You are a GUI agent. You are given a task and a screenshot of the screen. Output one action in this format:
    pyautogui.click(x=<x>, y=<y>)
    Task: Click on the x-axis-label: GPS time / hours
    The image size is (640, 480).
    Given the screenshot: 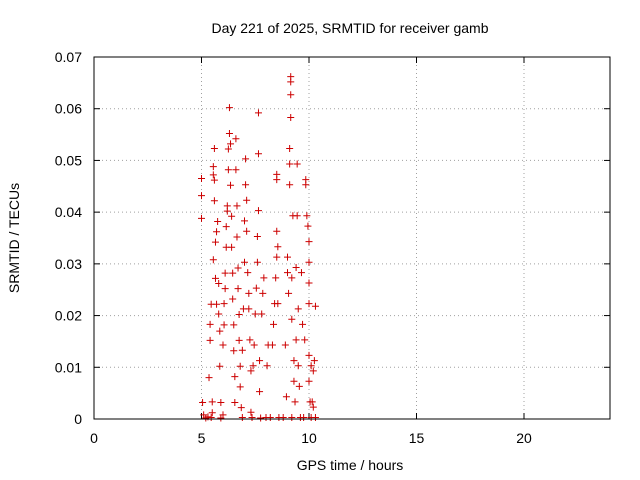 What is the action you would take?
    pyautogui.click(x=350, y=465)
    